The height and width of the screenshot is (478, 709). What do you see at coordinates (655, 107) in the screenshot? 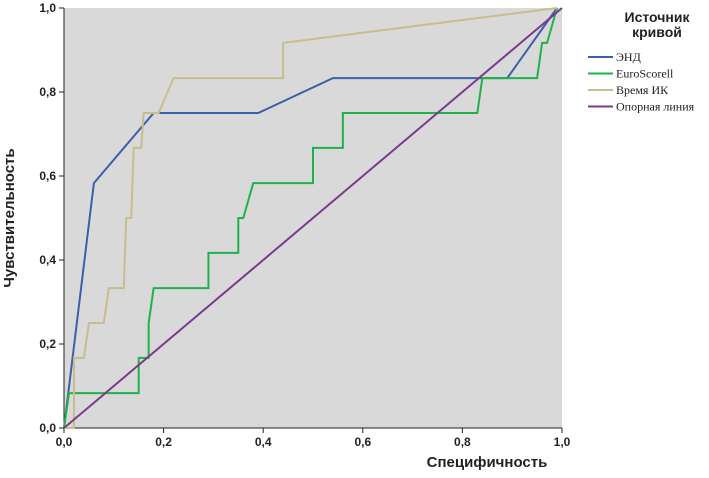
I see `legend-label: Опорная линия` at bounding box center [655, 107].